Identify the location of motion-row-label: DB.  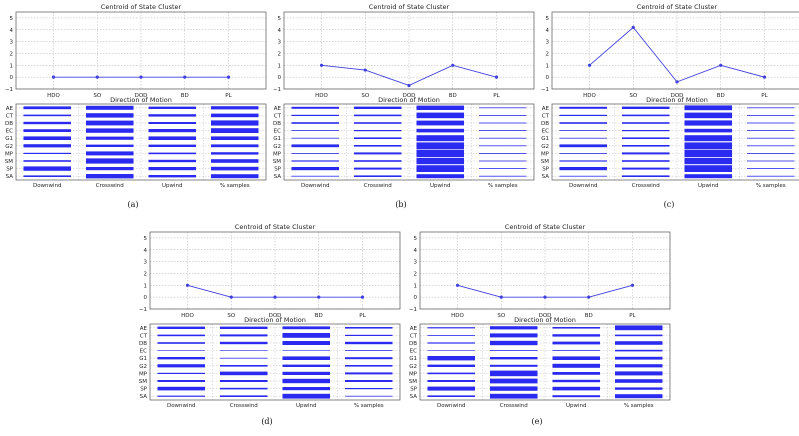
(545, 124).